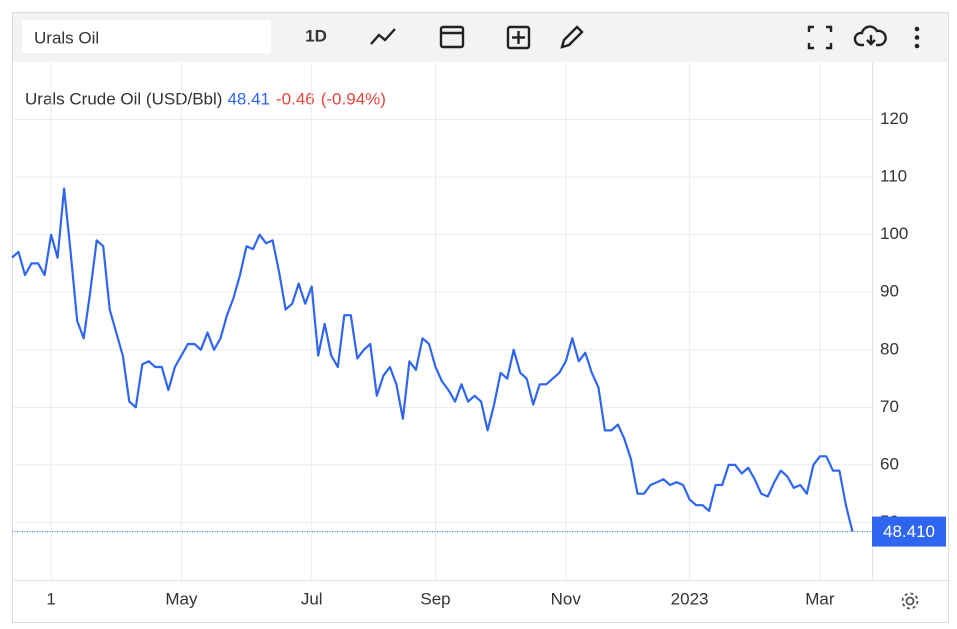 Image resolution: width=957 pixels, height=629 pixels. I want to click on fullscreen-button, so click(820, 37).